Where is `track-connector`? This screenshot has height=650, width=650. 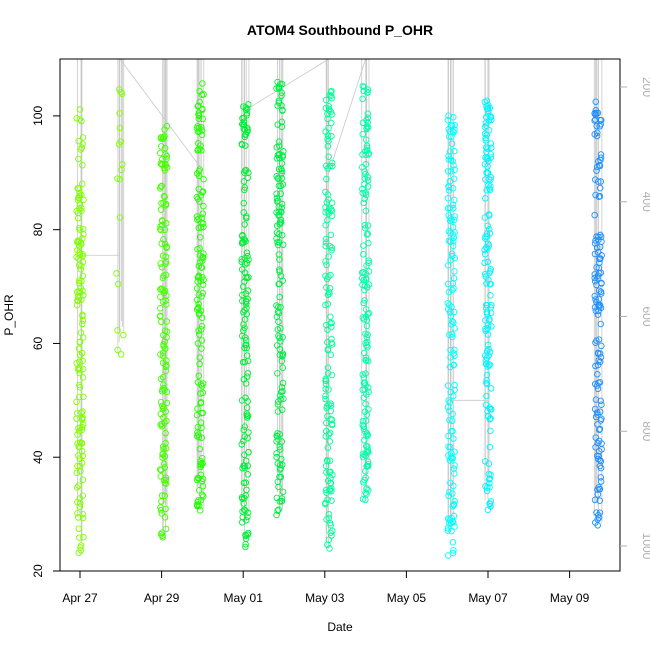
track-connector is located at coordinates (160, 113).